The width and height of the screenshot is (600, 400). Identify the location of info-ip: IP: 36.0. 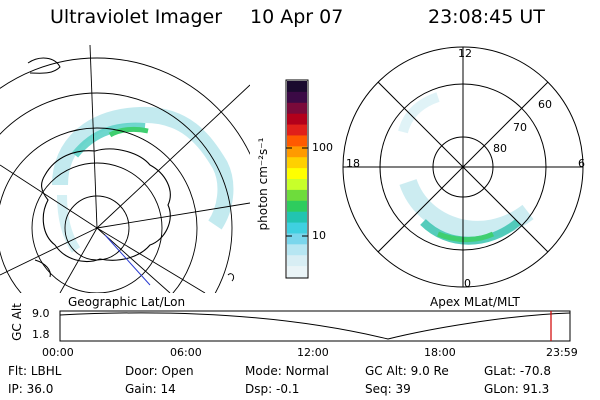
(31, 389).